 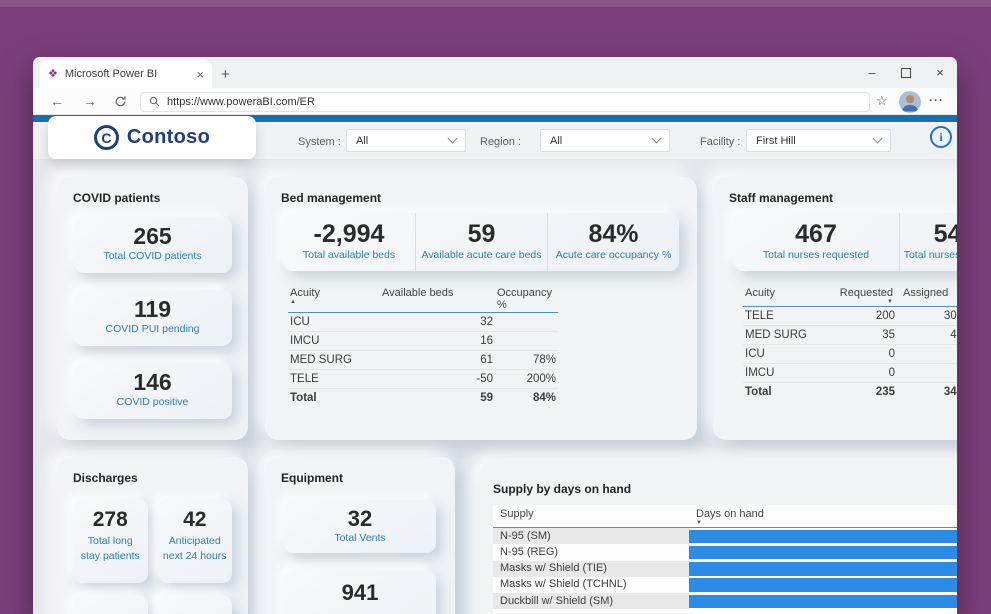 I want to click on kpi-value: 265, so click(x=152, y=236).